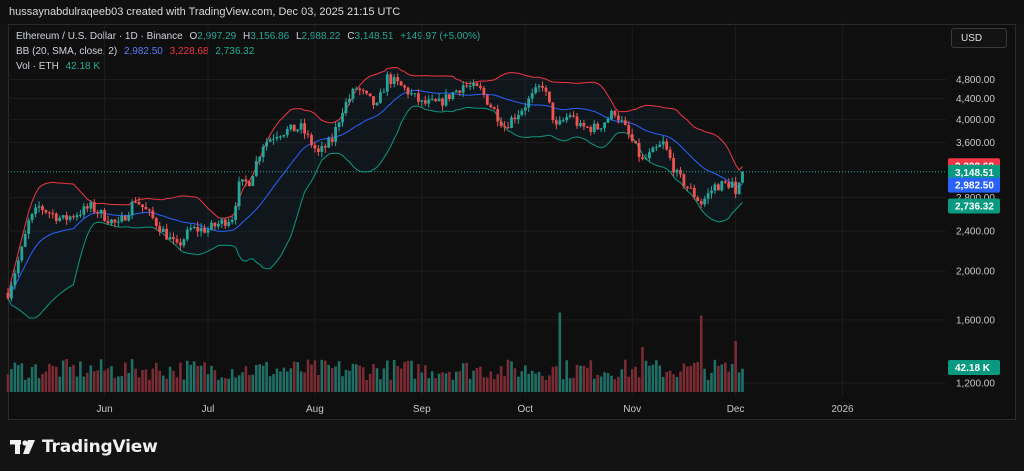 Image resolution: width=1024 pixels, height=471 pixels. I want to click on legend-volume: Vol · ETH 42.18 K, so click(60, 66).